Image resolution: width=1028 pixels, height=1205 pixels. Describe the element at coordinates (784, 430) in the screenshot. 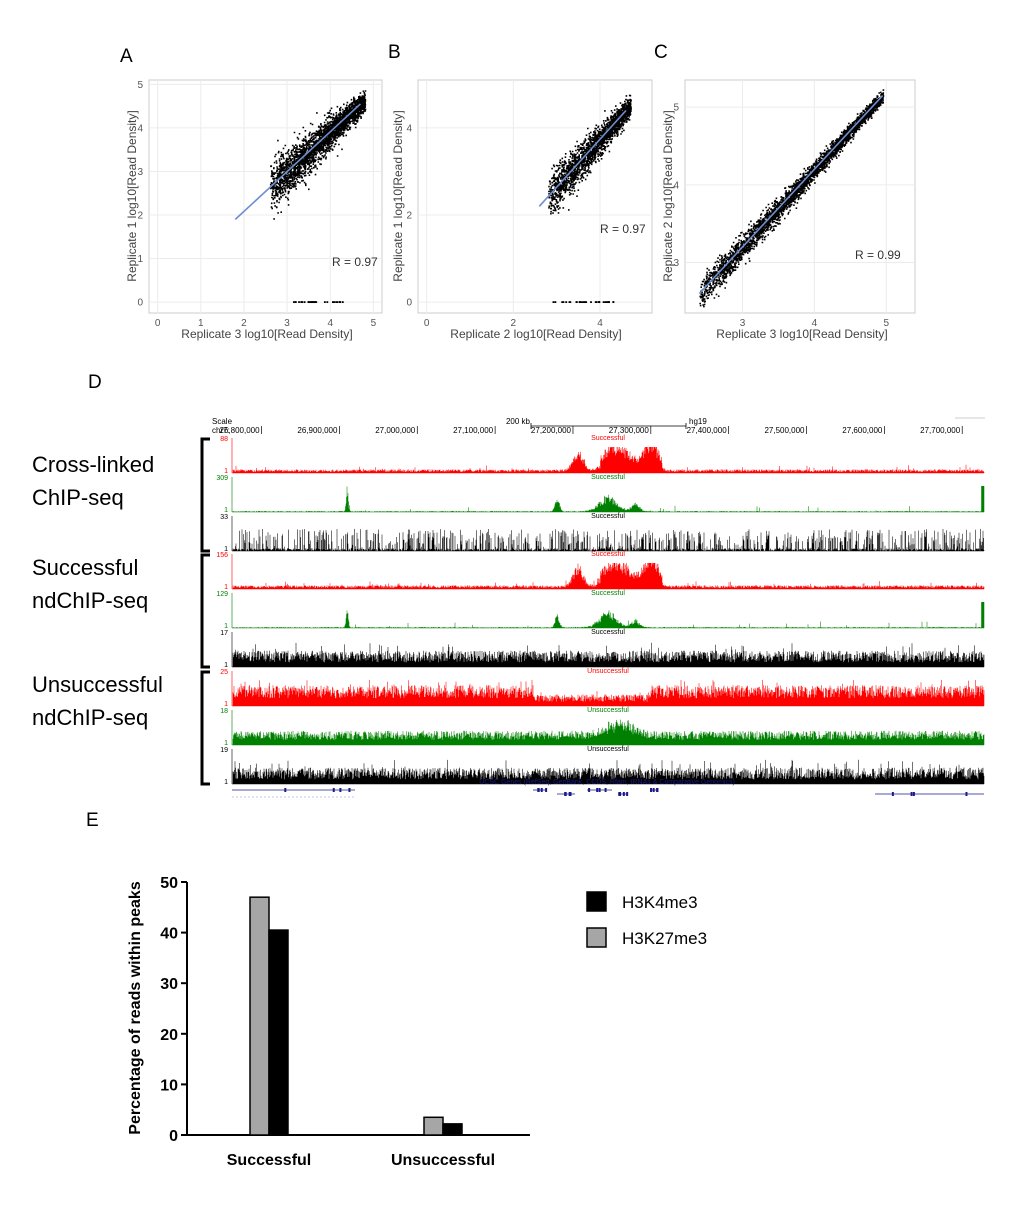

I see `genome-position-label: 27,500,000` at that location.